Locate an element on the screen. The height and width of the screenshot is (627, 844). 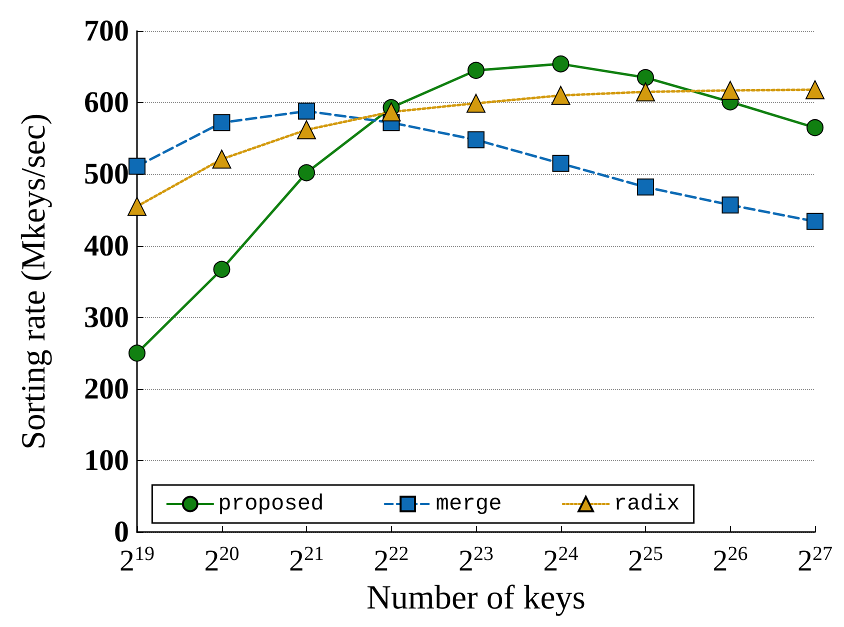
y-tick-label: 200 is located at coordinates (106, 389).